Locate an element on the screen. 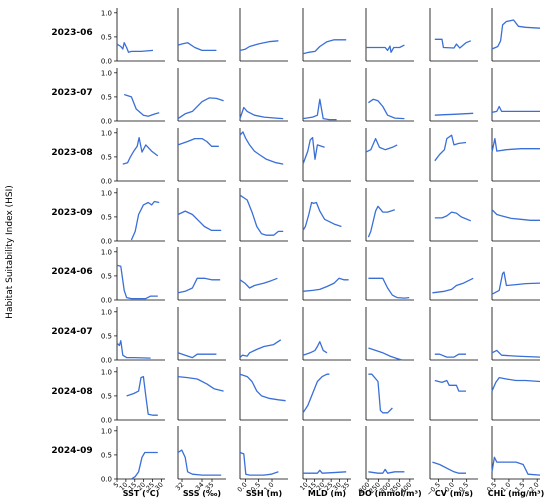  y-axis-label: Habitat Suitability Index (HSI) is located at coordinates (10, 252).